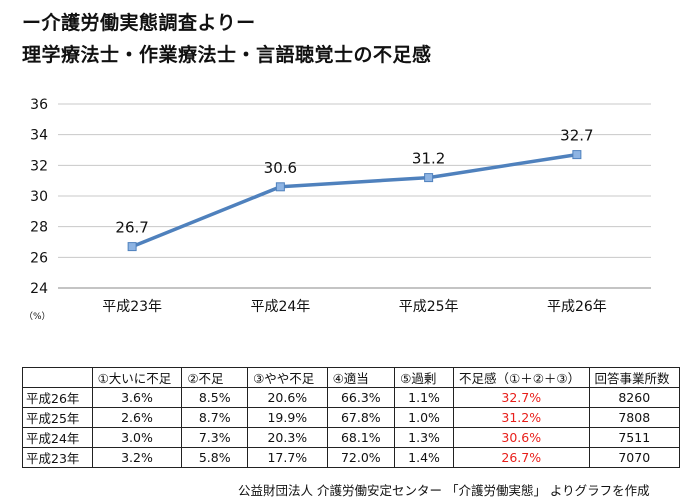  Describe the element at coordinates (137, 377) in the screenshot. I see `table-header-cell: ①大いに不足` at that location.